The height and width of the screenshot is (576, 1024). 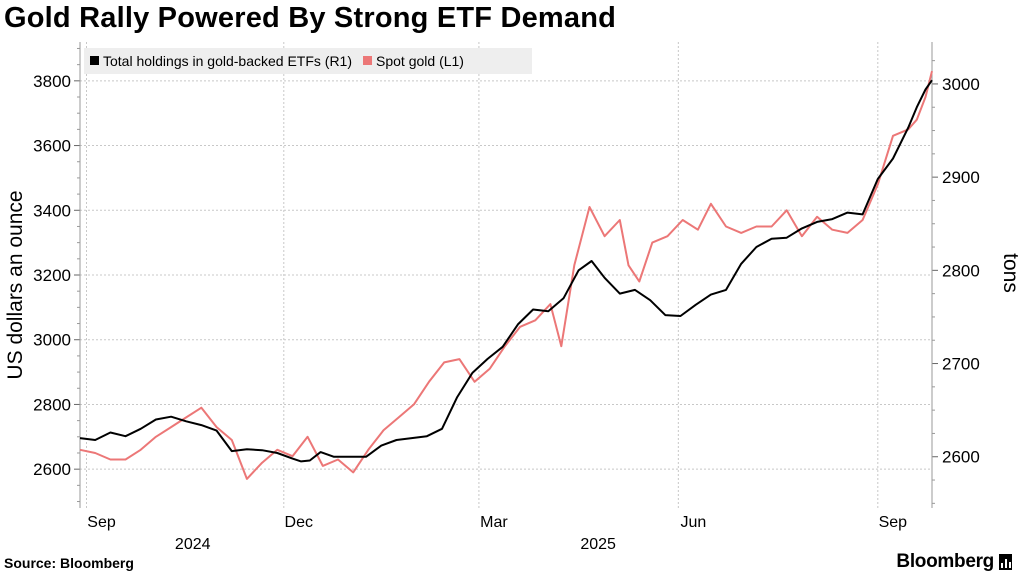 What do you see at coordinates (961, 84) in the screenshot?
I see `right-axis-tick-label: 3000` at bounding box center [961, 84].